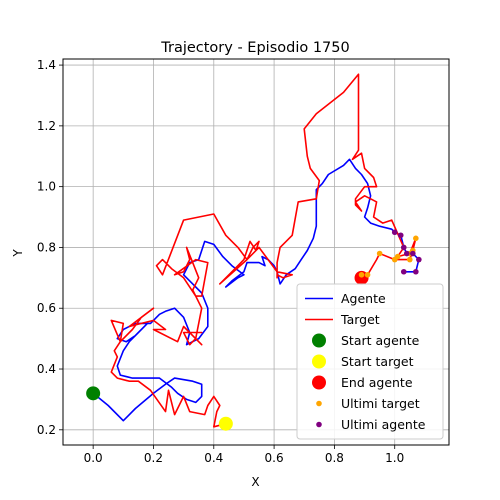  I want to click on legend-swatch-ultimi-agente, so click(319, 424).